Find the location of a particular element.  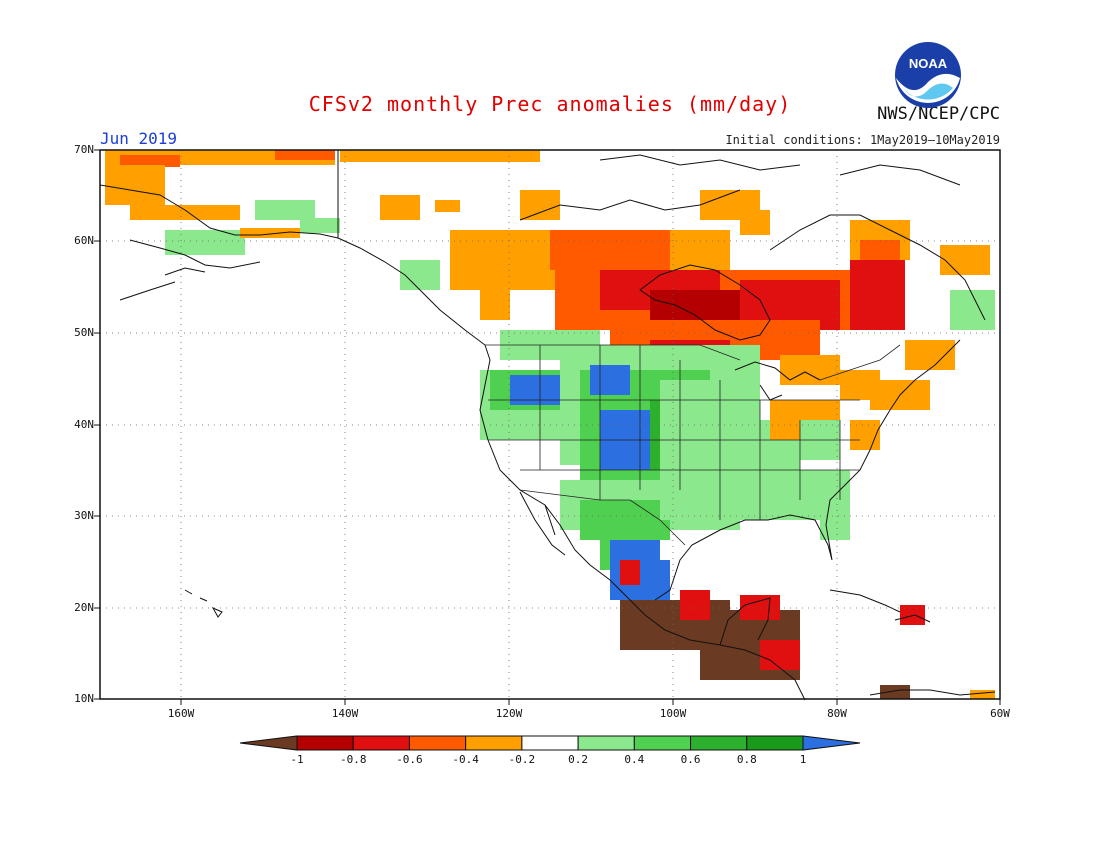

lon-label-80w: 80W is located at coordinates (837, 713).